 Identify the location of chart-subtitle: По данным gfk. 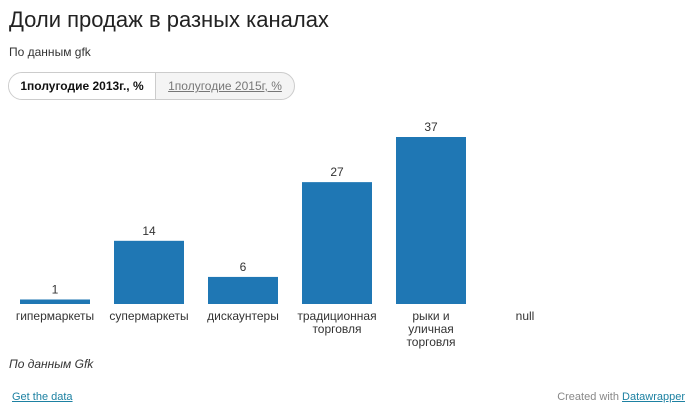
(50, 52).